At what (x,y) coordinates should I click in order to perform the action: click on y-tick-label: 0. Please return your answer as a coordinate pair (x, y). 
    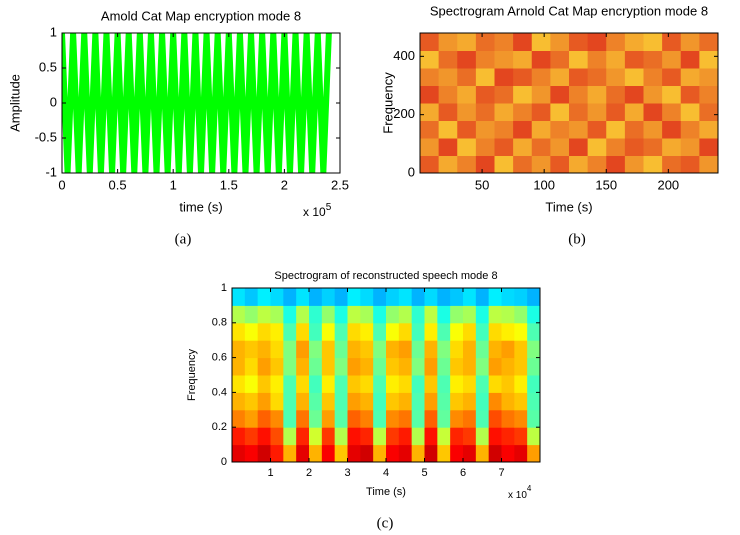
    Looking at the image, I should click on (411, 171).